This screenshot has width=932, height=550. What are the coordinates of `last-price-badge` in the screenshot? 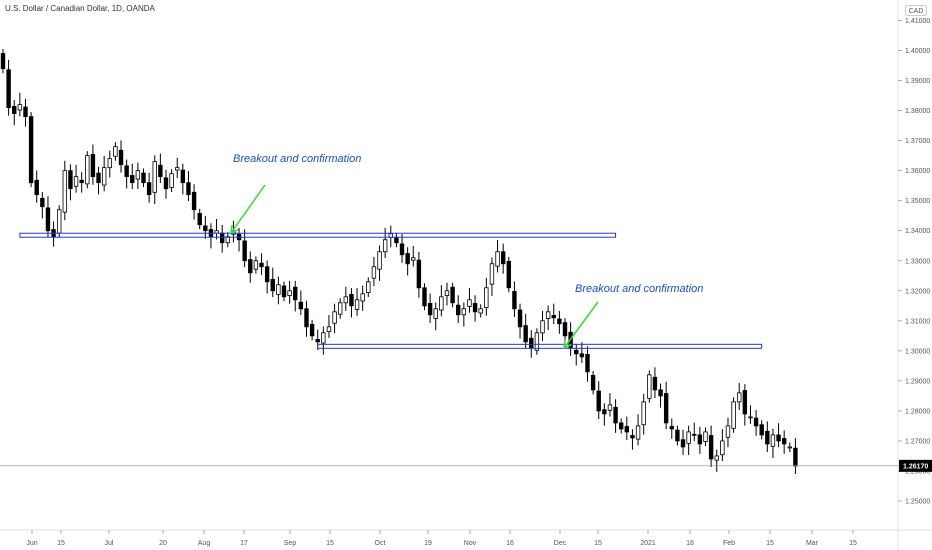 It's located at (915, 465).